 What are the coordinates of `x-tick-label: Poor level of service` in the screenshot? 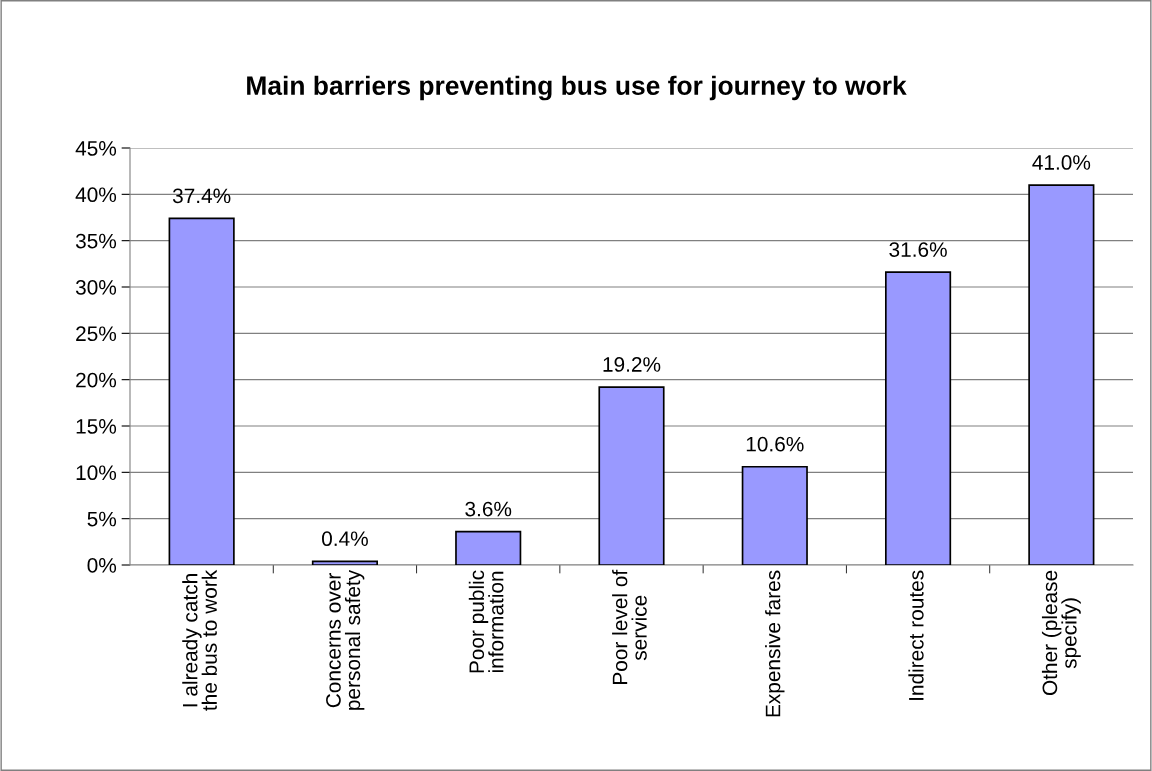 It's located at (629, 626).